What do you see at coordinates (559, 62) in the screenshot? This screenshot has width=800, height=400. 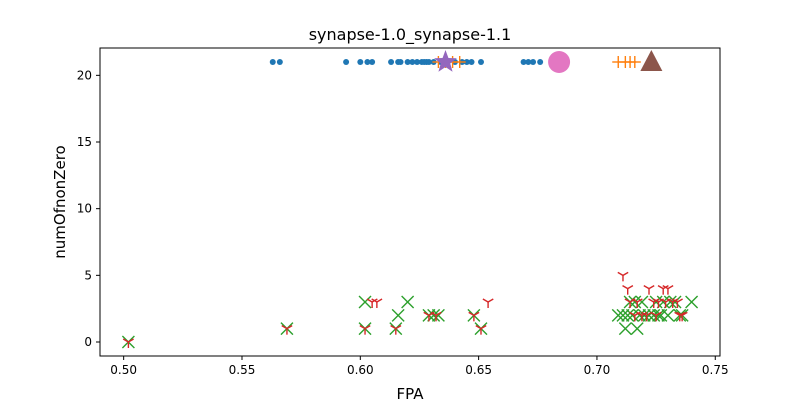 I see `point-circle-large` at bounding box center [559, 62].